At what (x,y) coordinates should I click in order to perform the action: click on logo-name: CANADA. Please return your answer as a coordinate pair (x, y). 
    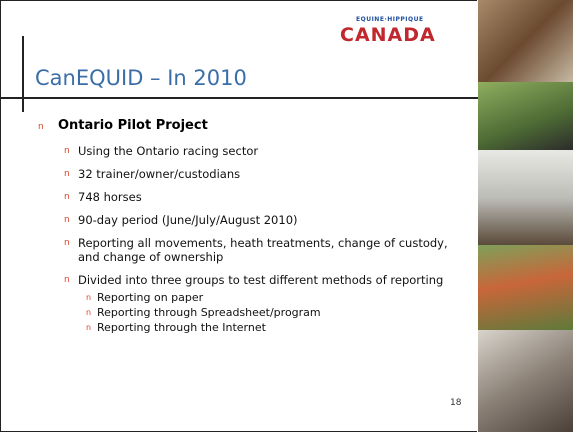
    Looking at the image, I should click on (388, 35).